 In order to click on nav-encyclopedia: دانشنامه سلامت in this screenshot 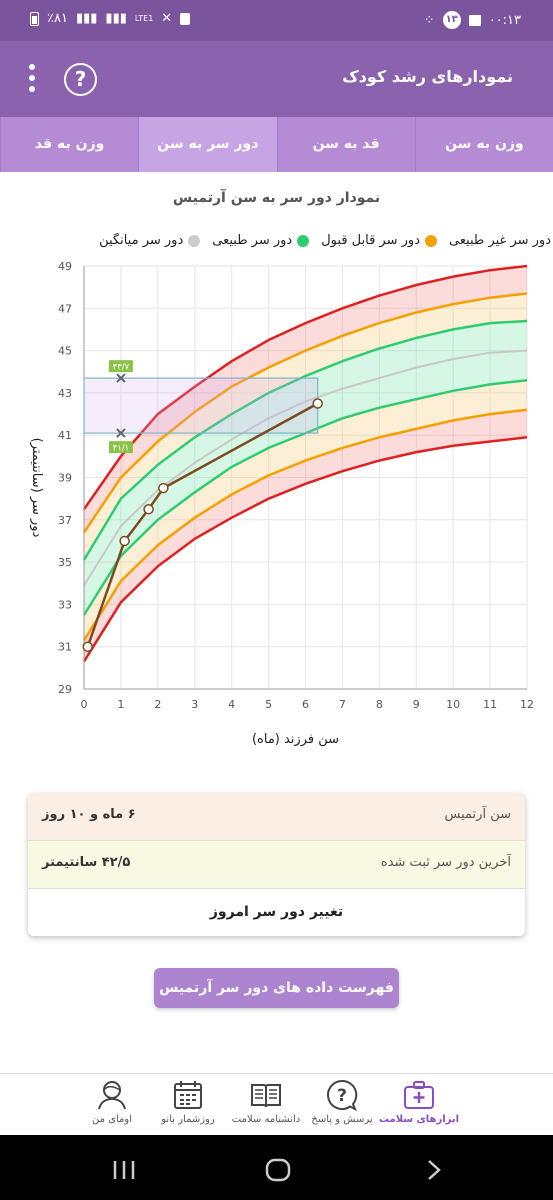, I will do `click(266, 1101)`.